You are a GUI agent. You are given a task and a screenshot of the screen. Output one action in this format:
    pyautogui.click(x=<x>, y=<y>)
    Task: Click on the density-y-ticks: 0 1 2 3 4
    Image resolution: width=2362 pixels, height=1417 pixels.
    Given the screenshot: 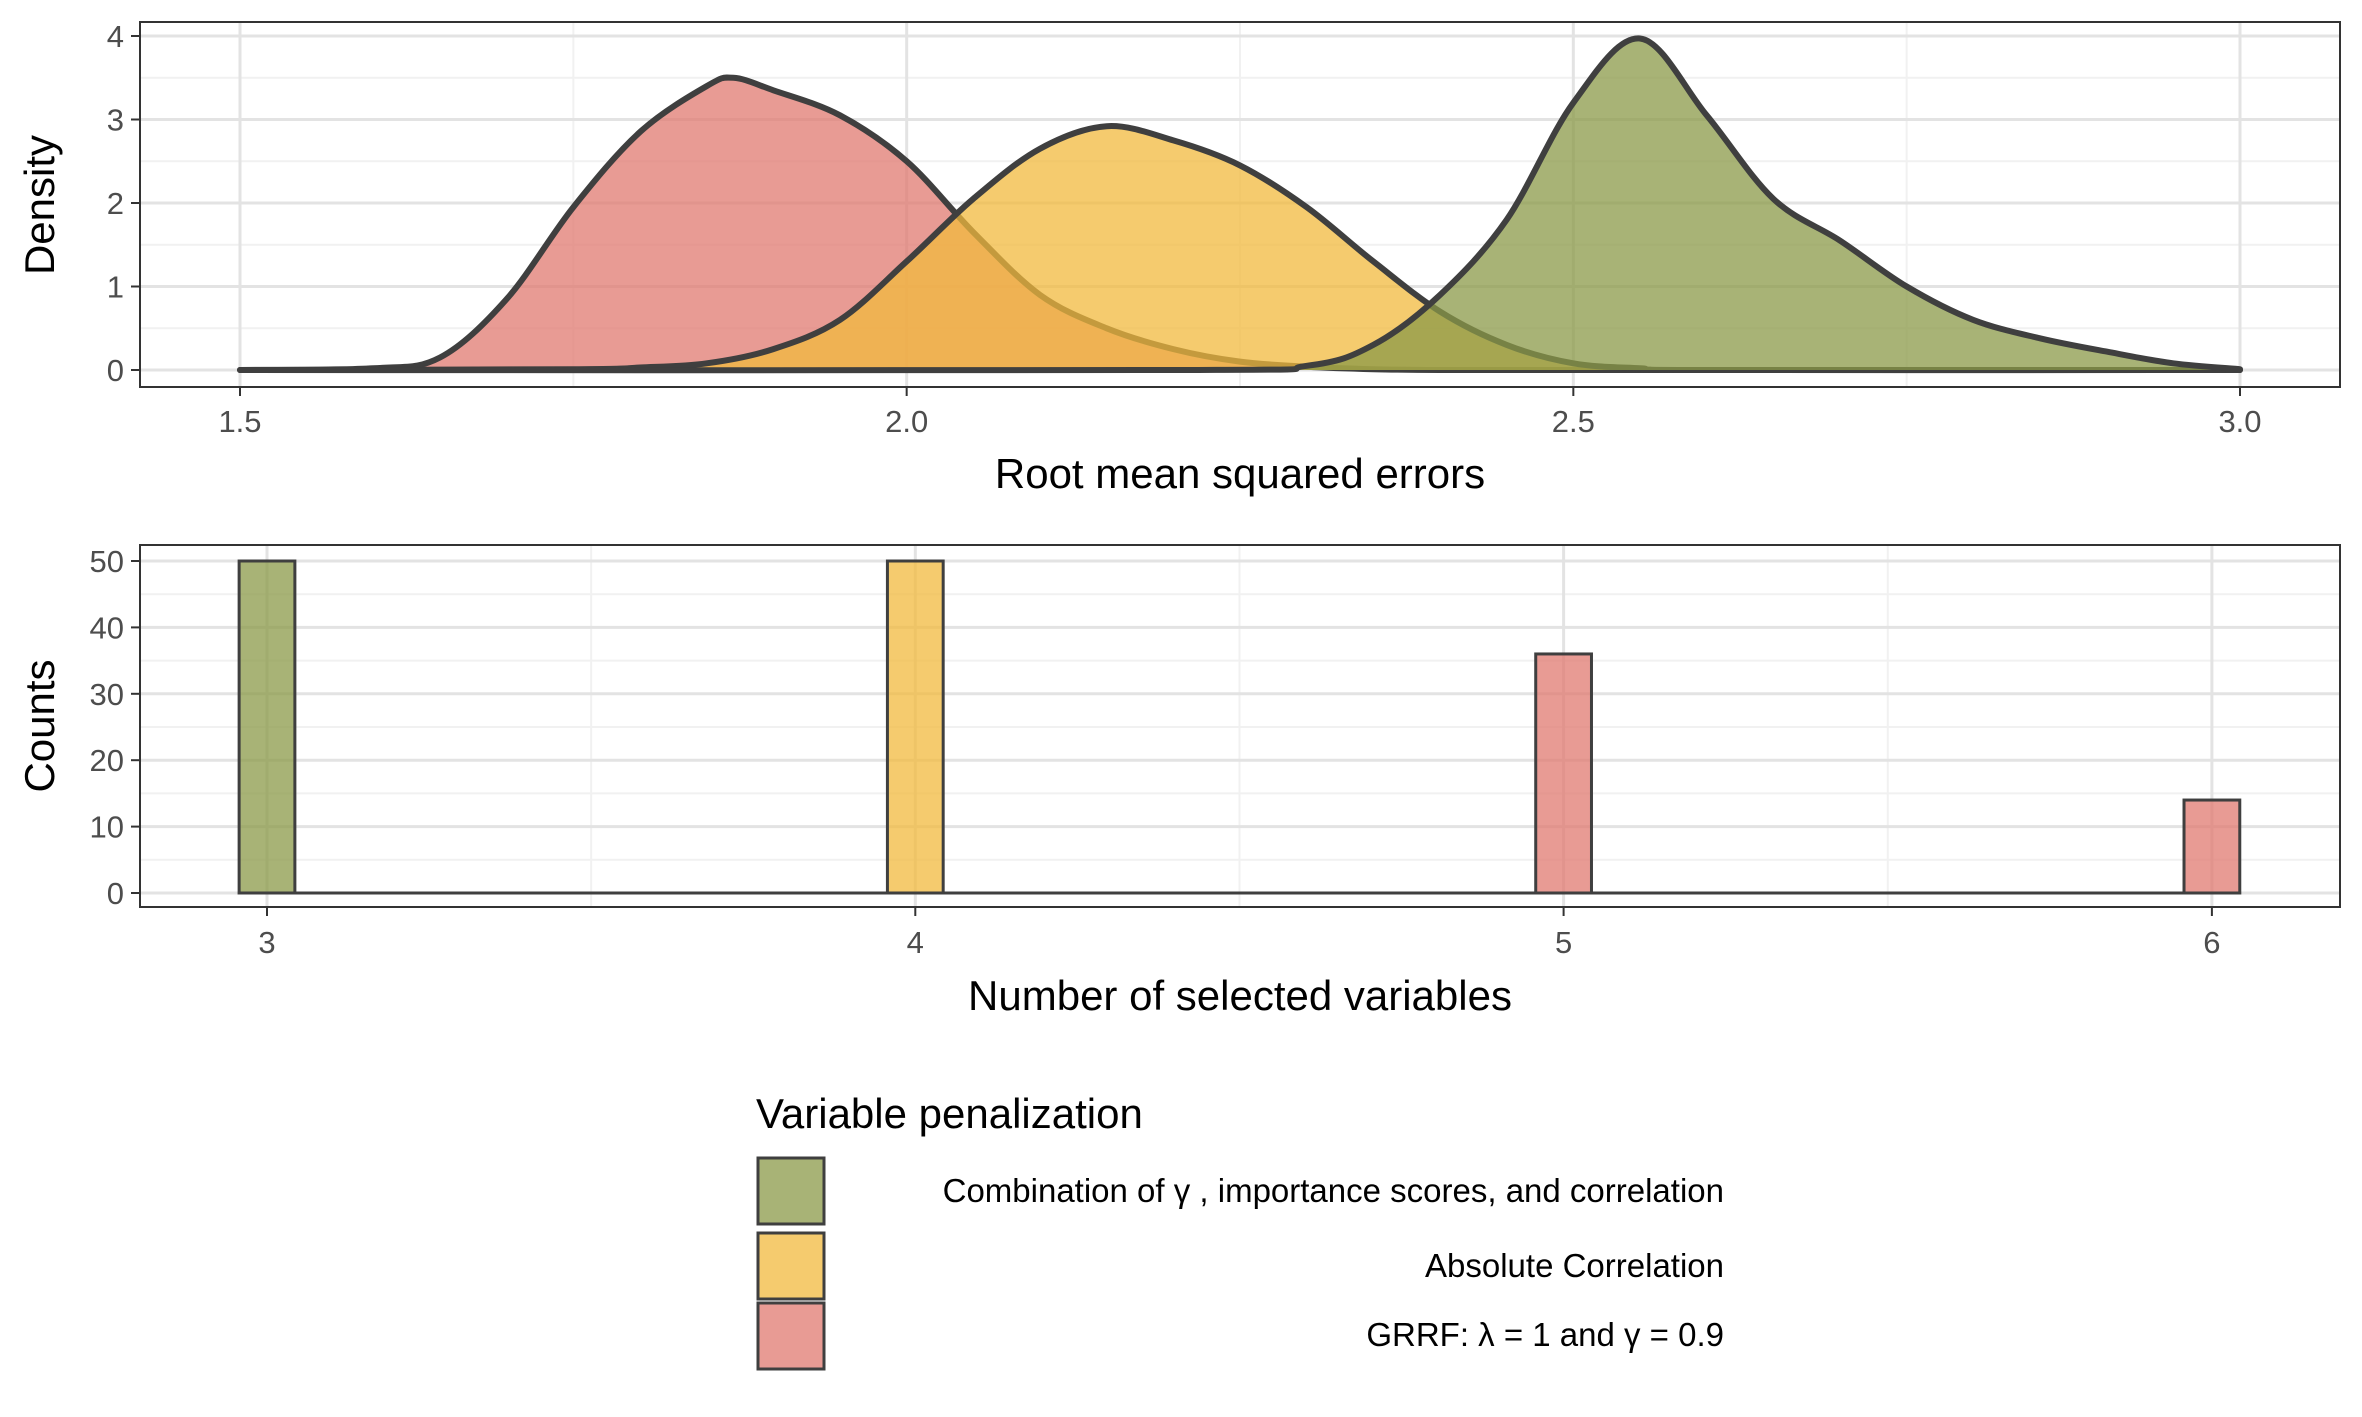 What is the action you would take?
    pyautogui.click(x=123, y=203)
    